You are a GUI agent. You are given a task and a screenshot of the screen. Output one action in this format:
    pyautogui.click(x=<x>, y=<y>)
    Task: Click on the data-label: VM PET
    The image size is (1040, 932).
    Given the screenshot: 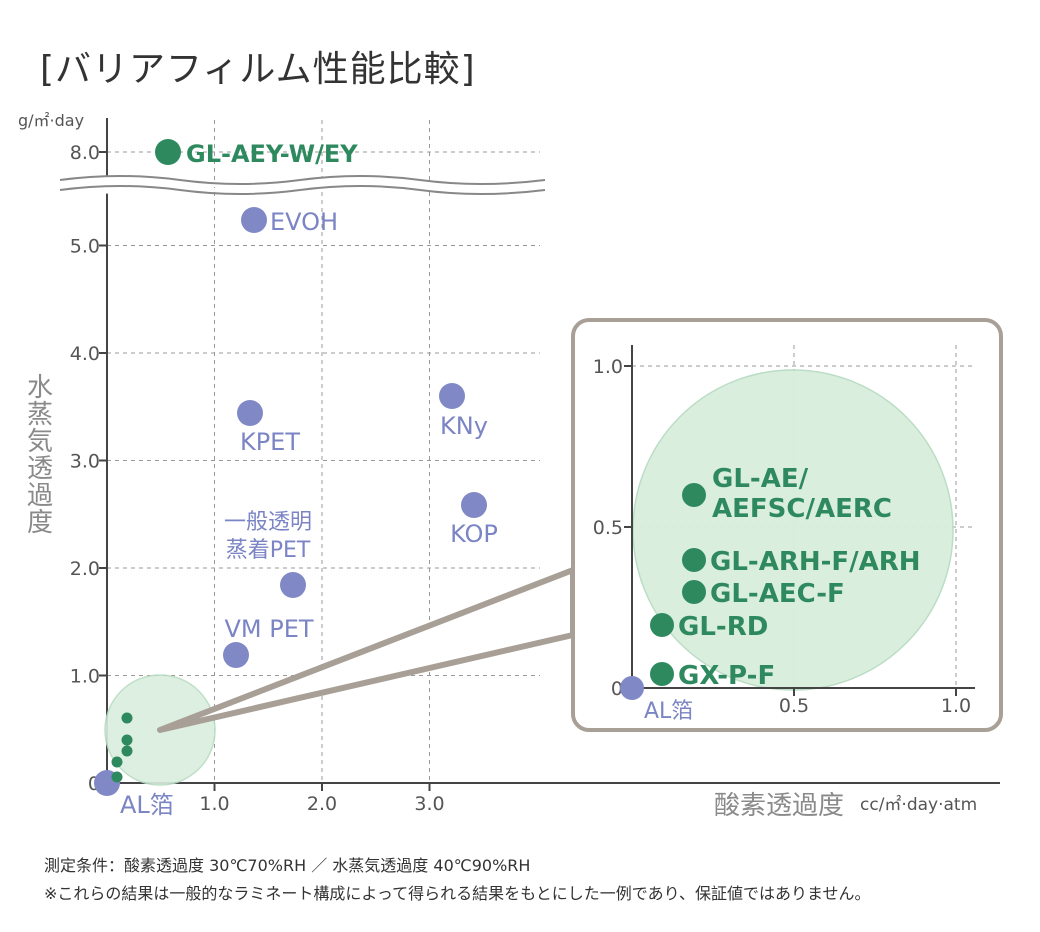 What is the action you would take?
    pyautogui.click(x=268, y=629)
    